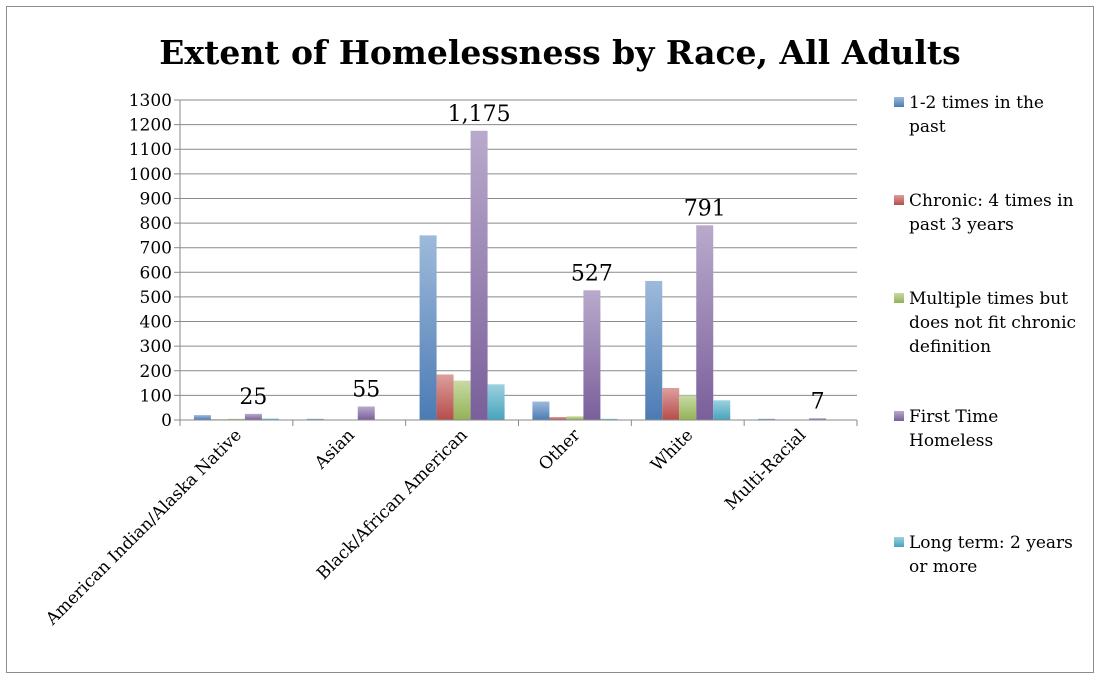 Image resolution: width=1102 pixels, height=681 pixels. Describe the element at coordinates (156, 396) in the screenshot. I see `y-tick-label: 100` at that location.